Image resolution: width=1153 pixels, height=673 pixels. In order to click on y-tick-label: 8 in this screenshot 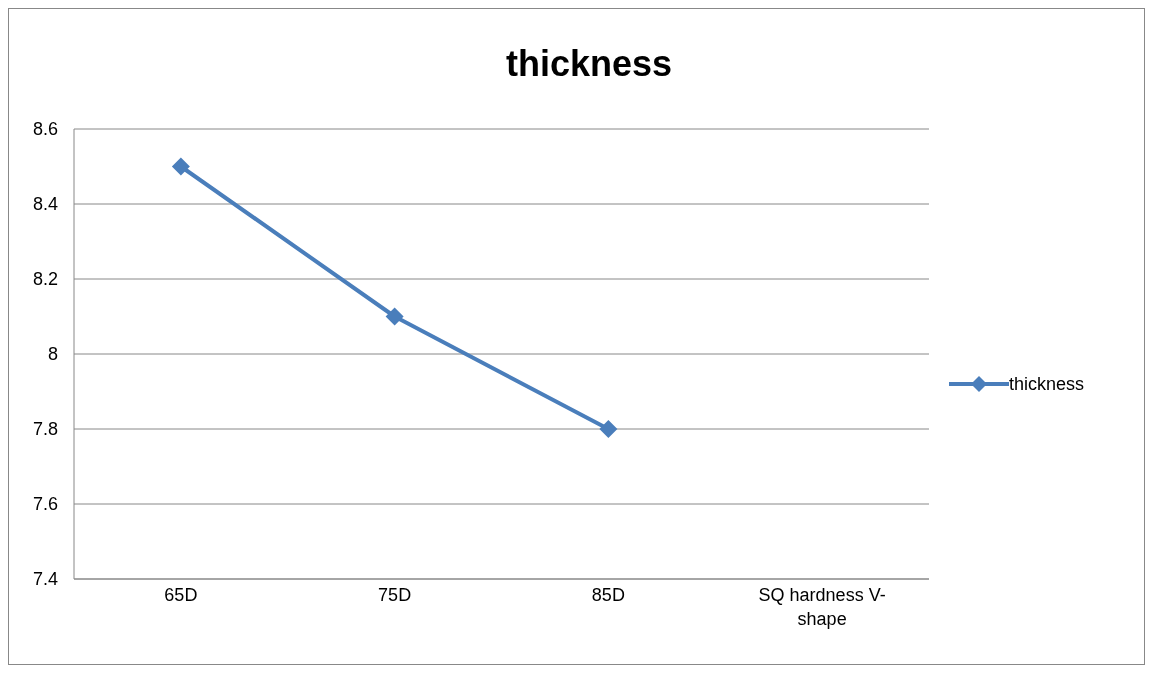, I will do `click(52, 354)`.